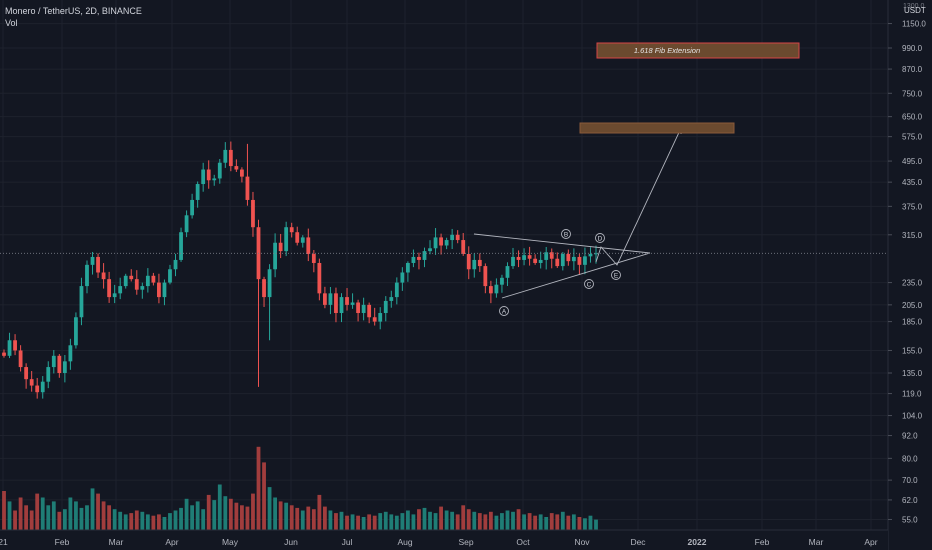  I want to click on target-zone, so click(657, 128).